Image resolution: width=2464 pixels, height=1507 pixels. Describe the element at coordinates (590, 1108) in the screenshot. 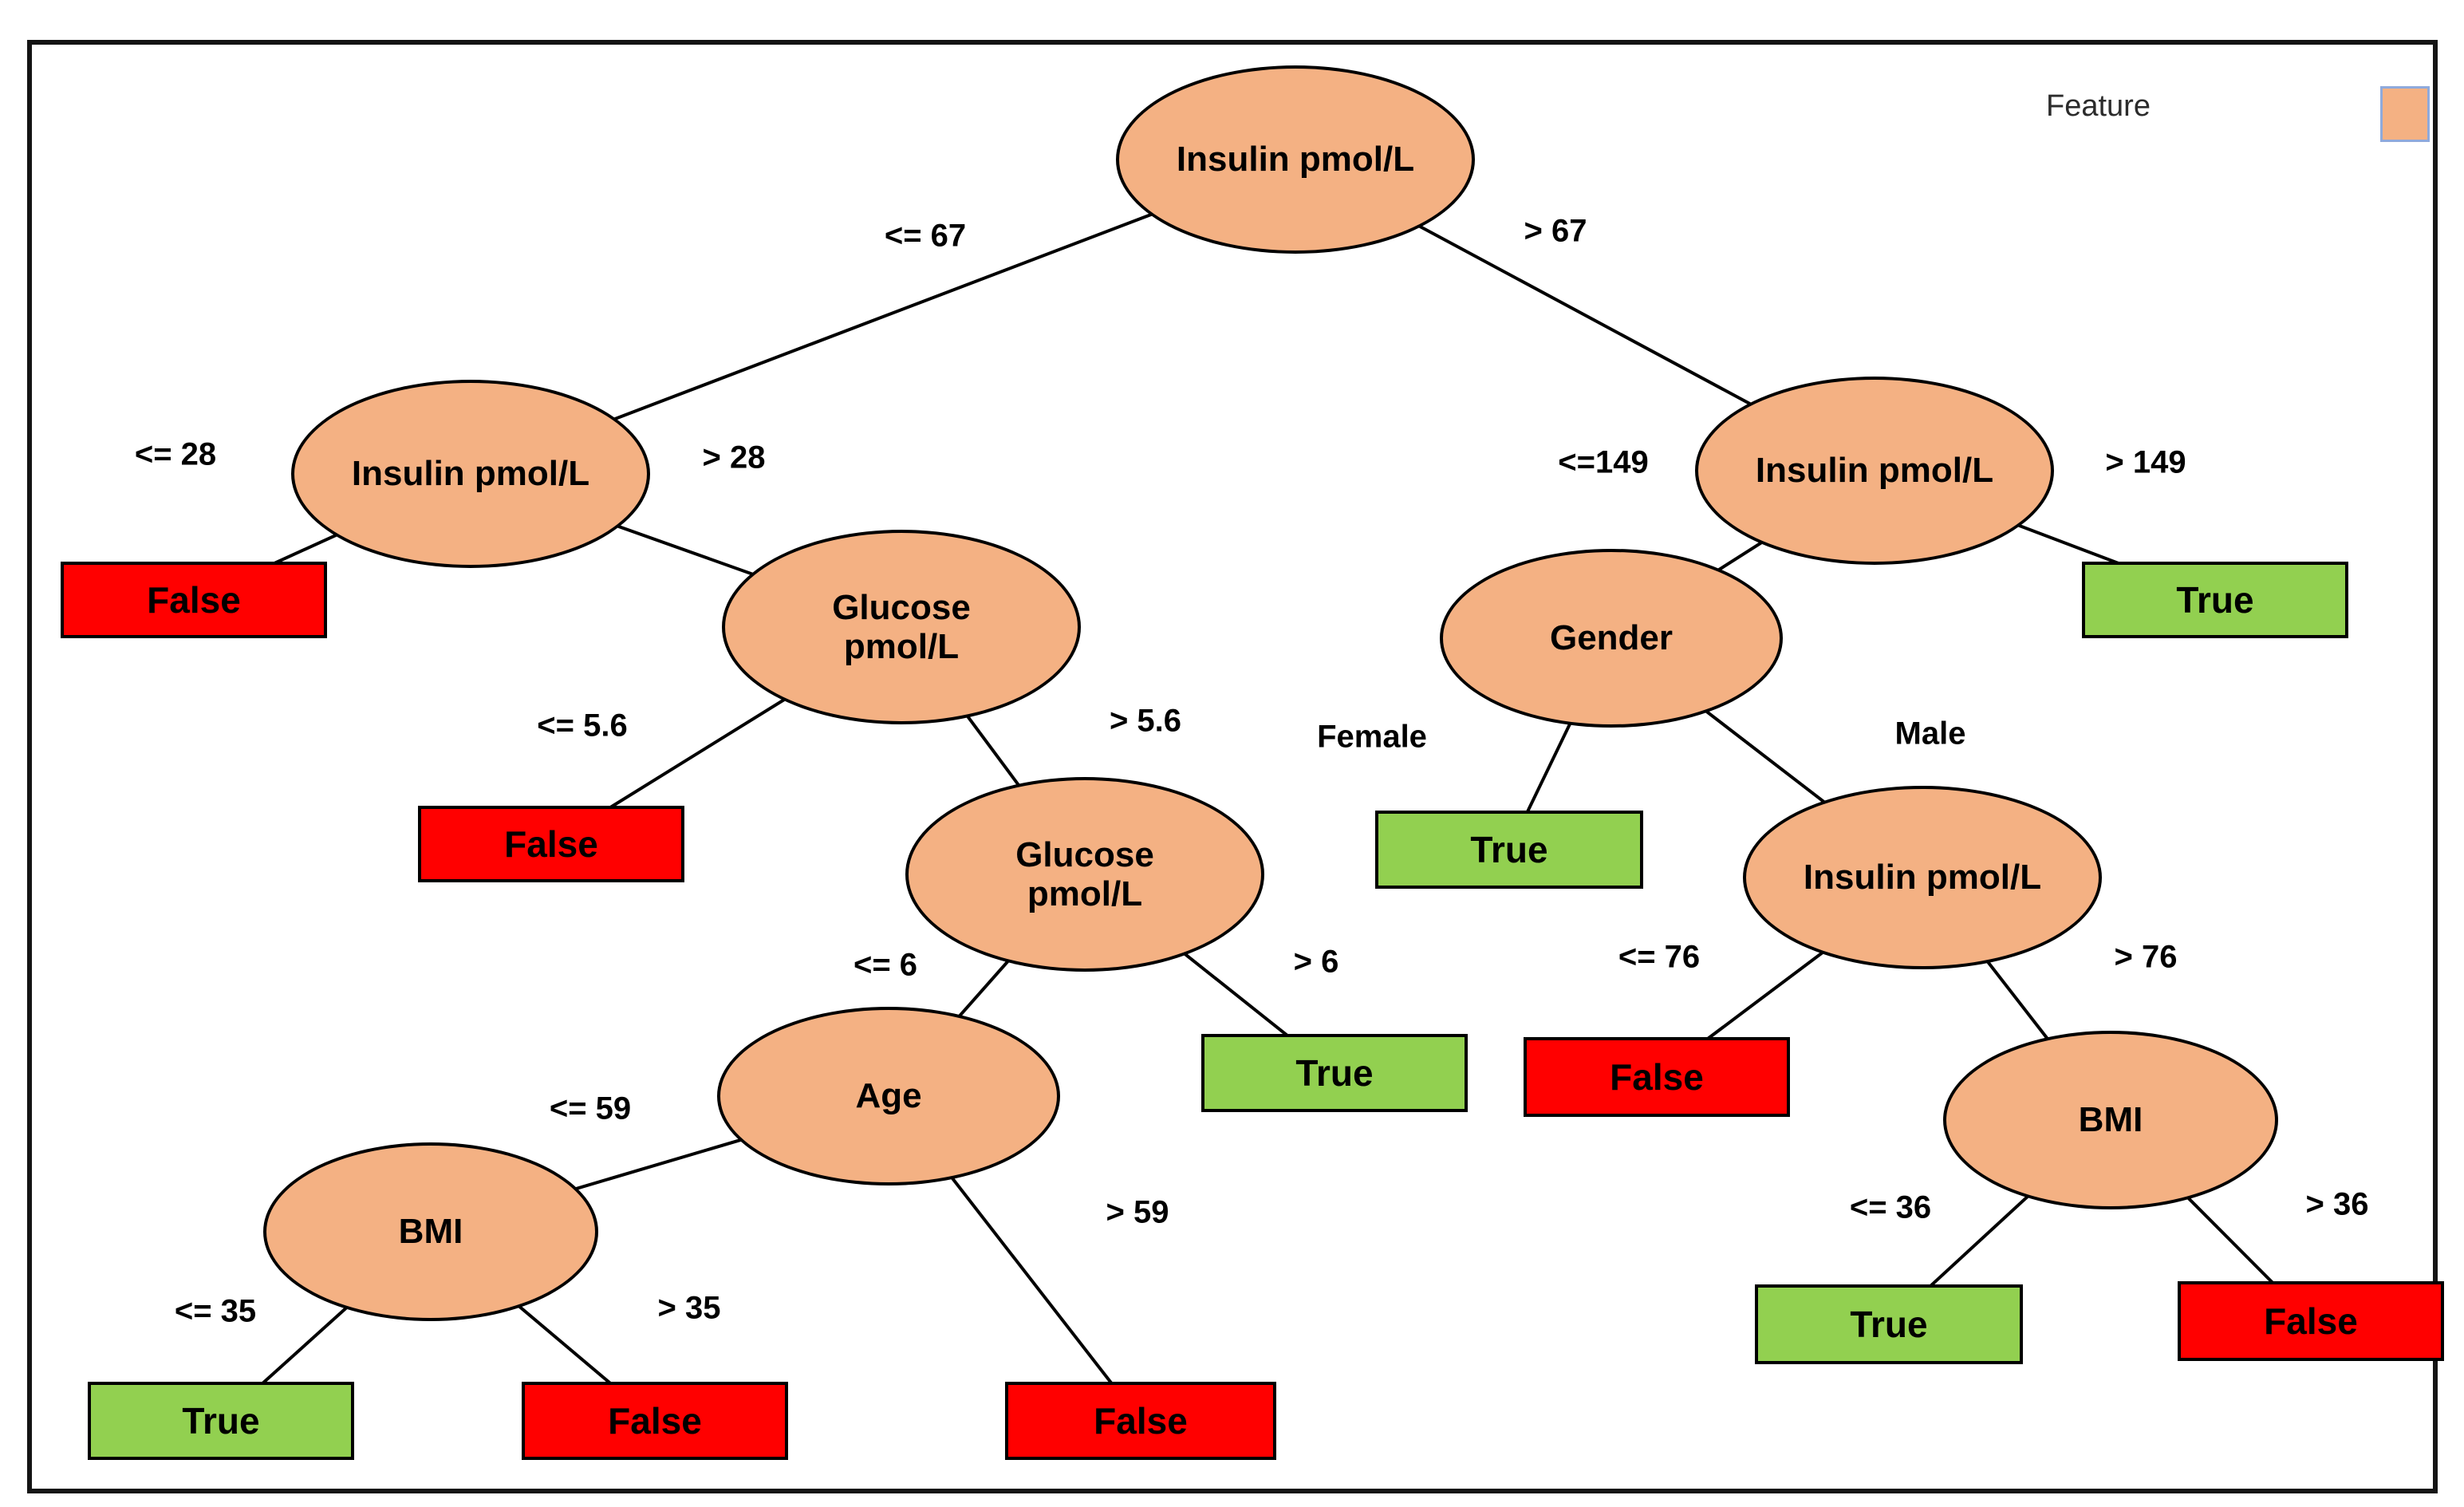

I see `edge-label-le-59: <= 59` at that location.